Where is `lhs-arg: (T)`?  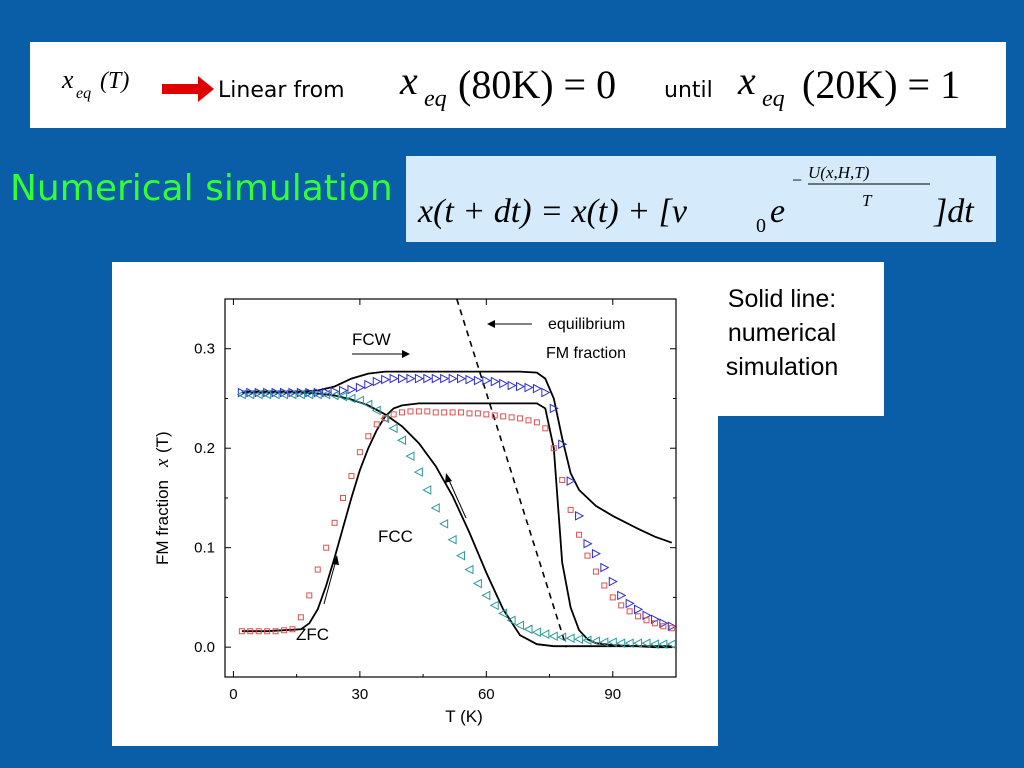 lhs-arg: (T) is located at coordinates (114, 81).